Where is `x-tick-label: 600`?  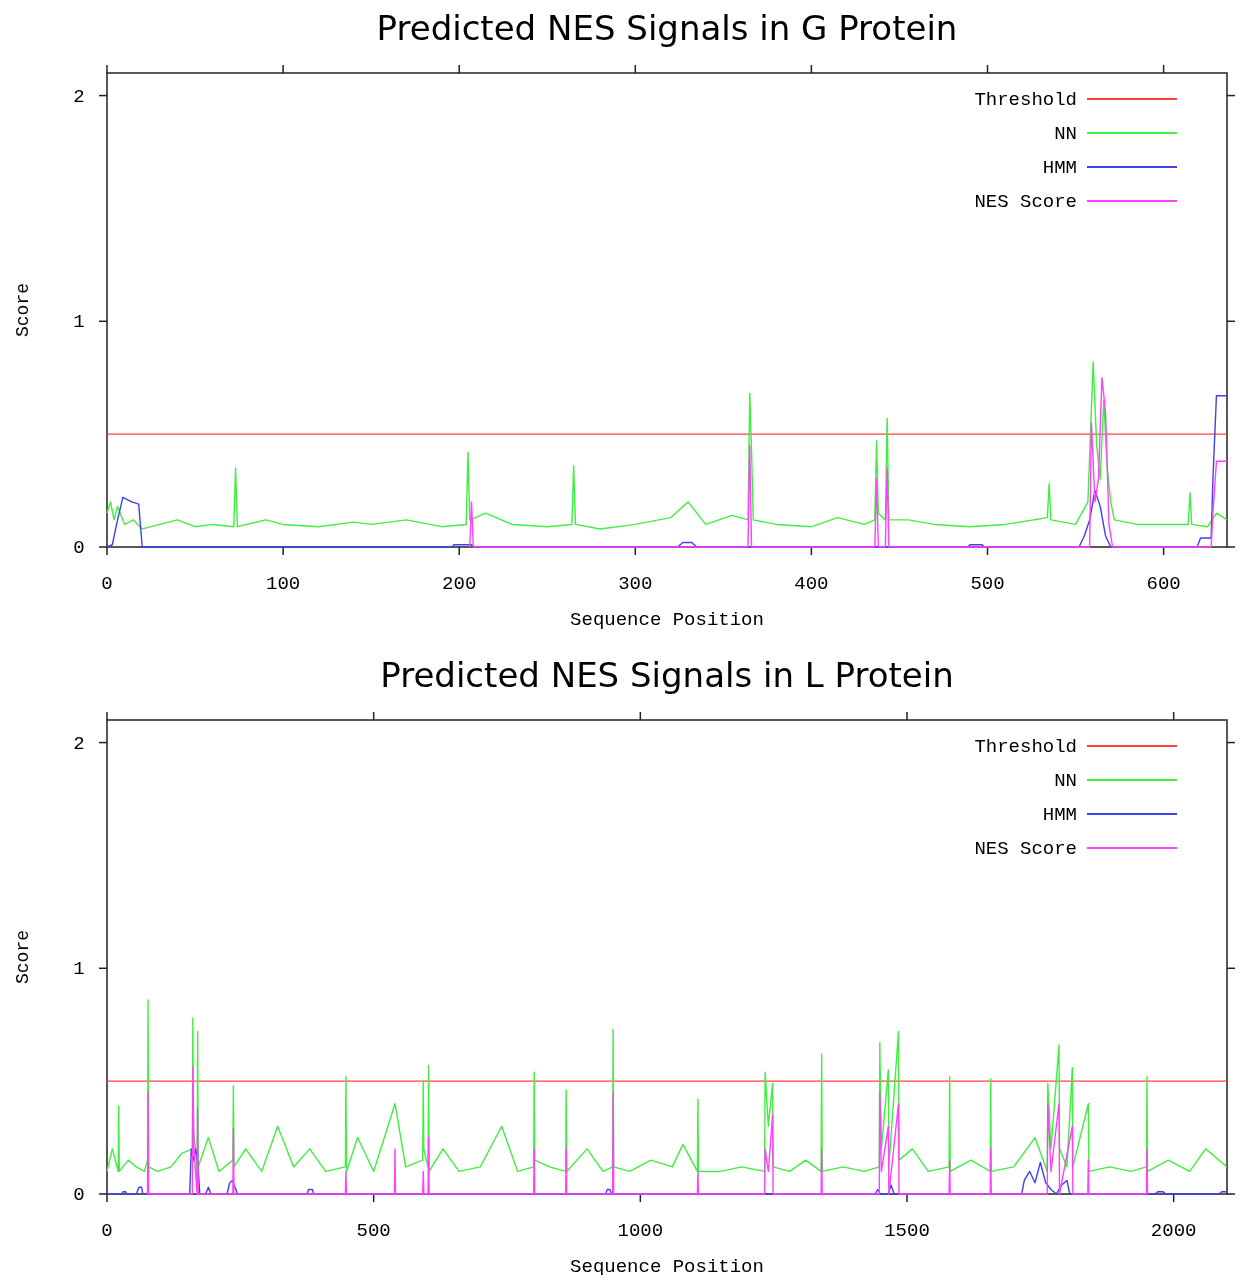
x-tick-label: 600 is located at coordinates (1163, 584).